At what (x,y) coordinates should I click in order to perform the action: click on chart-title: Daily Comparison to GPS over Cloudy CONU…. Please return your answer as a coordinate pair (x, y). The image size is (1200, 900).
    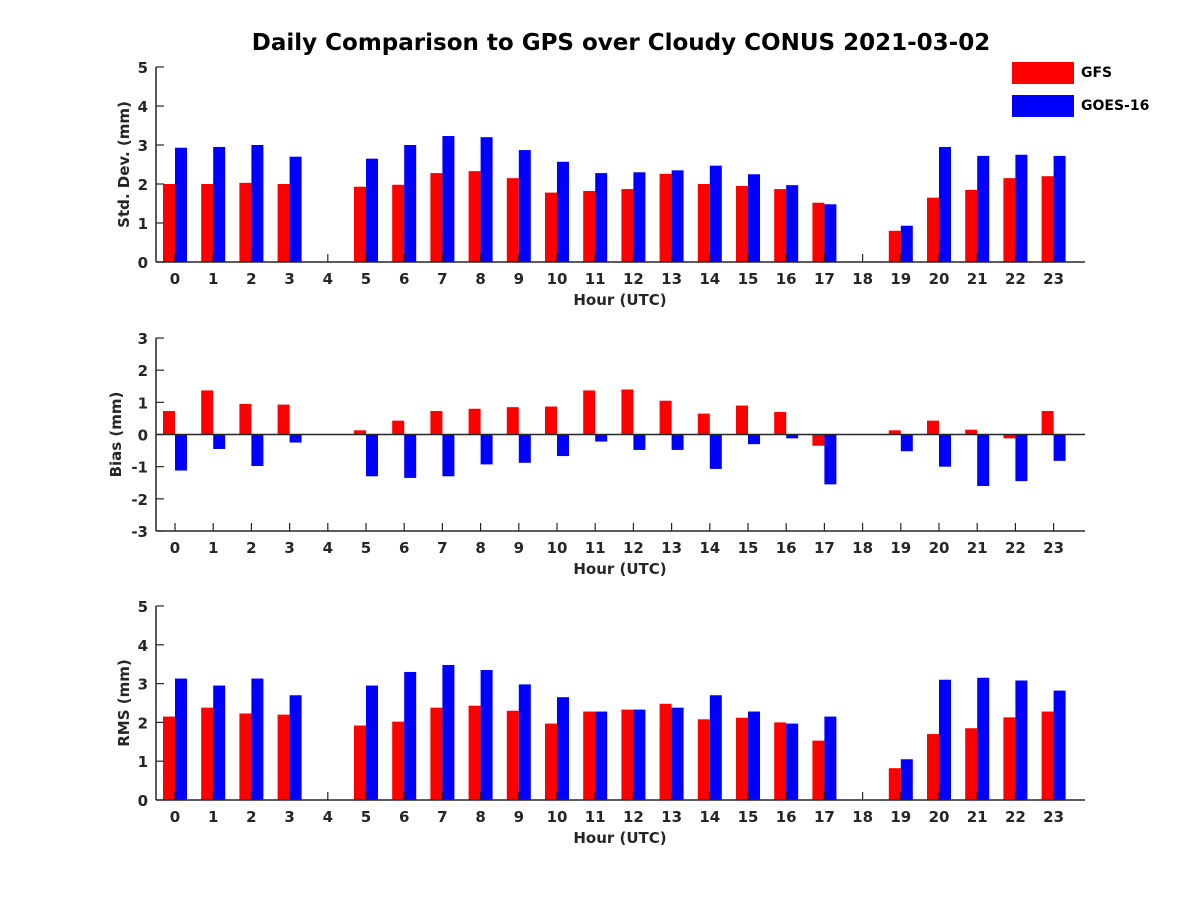
    Looking at the image, I should click on (621, 43).